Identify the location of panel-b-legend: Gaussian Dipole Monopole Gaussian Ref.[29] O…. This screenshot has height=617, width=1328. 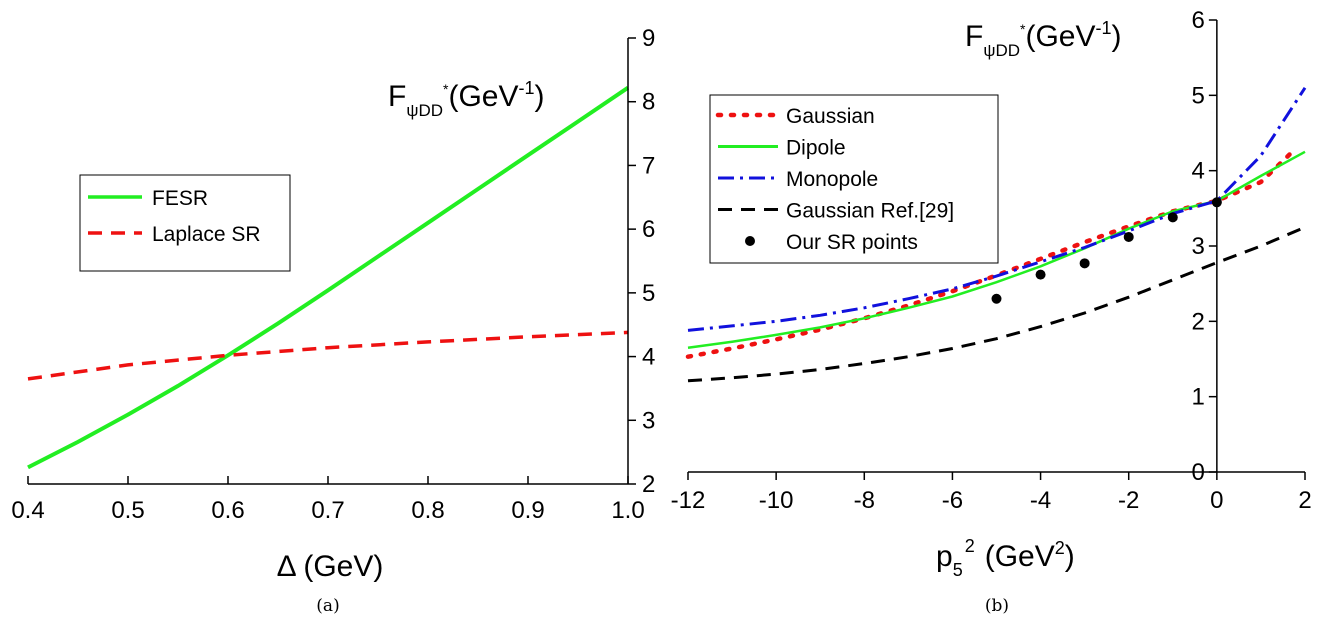
(854, 179).